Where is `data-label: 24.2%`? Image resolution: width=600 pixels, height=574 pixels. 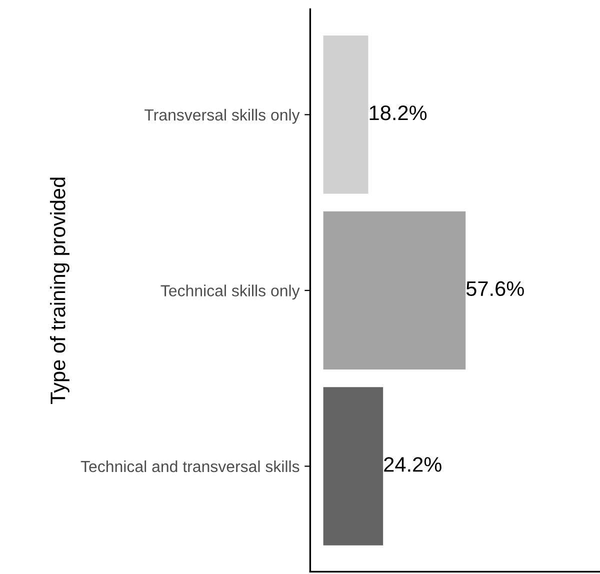
data-label: 24.2% is located at coordinates (413, 464).